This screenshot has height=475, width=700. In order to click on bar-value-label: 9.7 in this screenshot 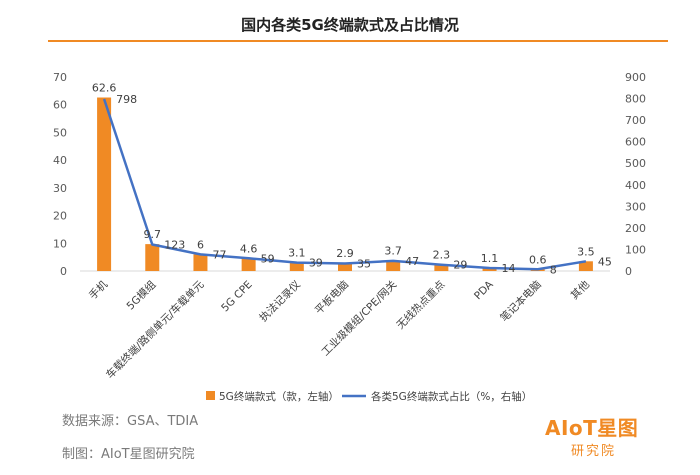, I will do `click(153, 234)`.